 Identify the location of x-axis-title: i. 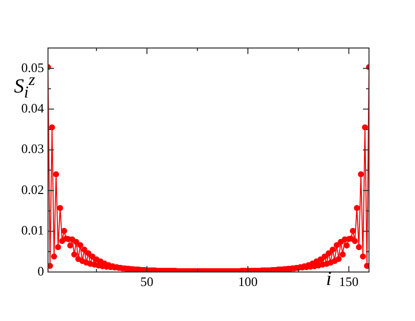
(329, 279).